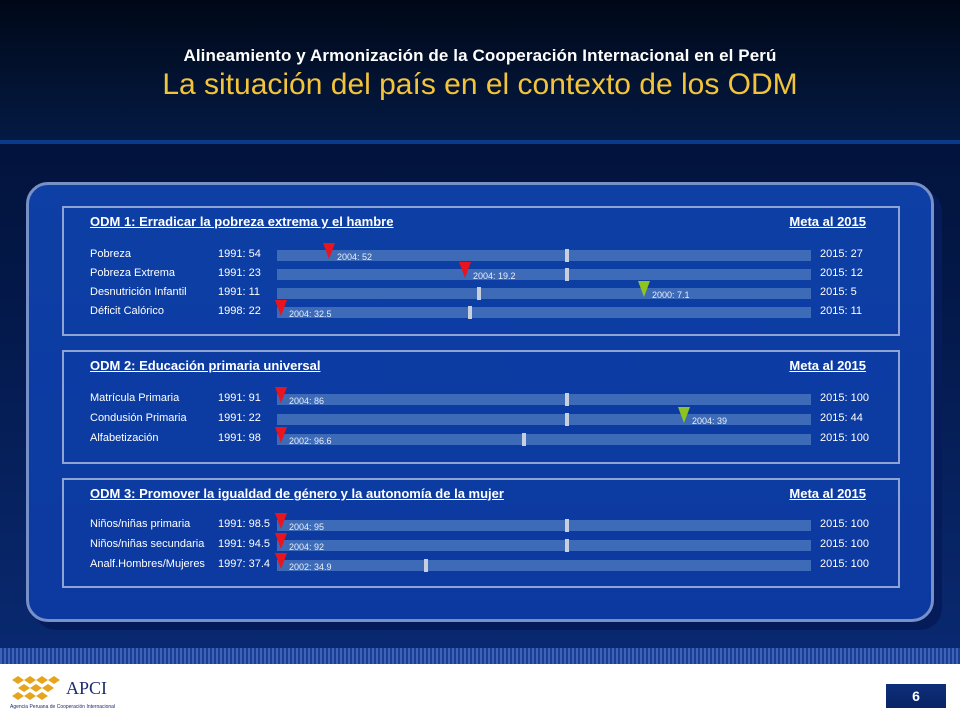  I want to click on baseline-value: 1991: 98.5, so click(244, 524).